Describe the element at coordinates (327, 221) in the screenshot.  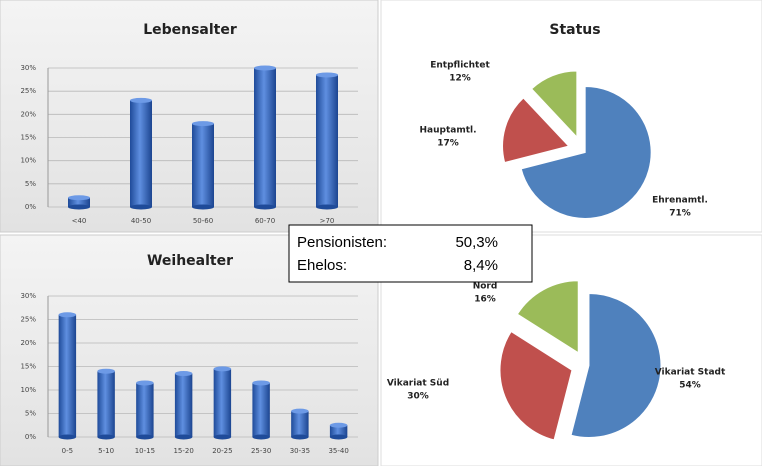
I see `x-tick-label: >70` at that location.